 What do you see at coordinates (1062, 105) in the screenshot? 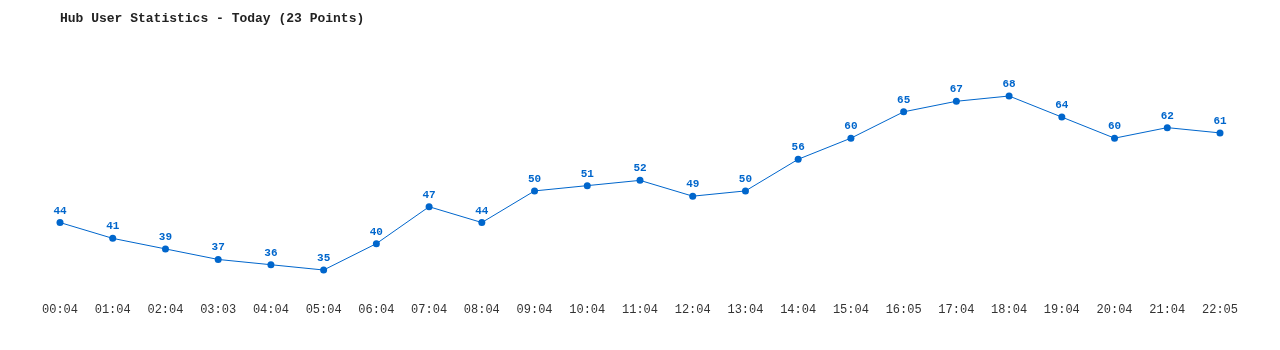
I see `data-label: 64` at bounding box center [1062, 105].